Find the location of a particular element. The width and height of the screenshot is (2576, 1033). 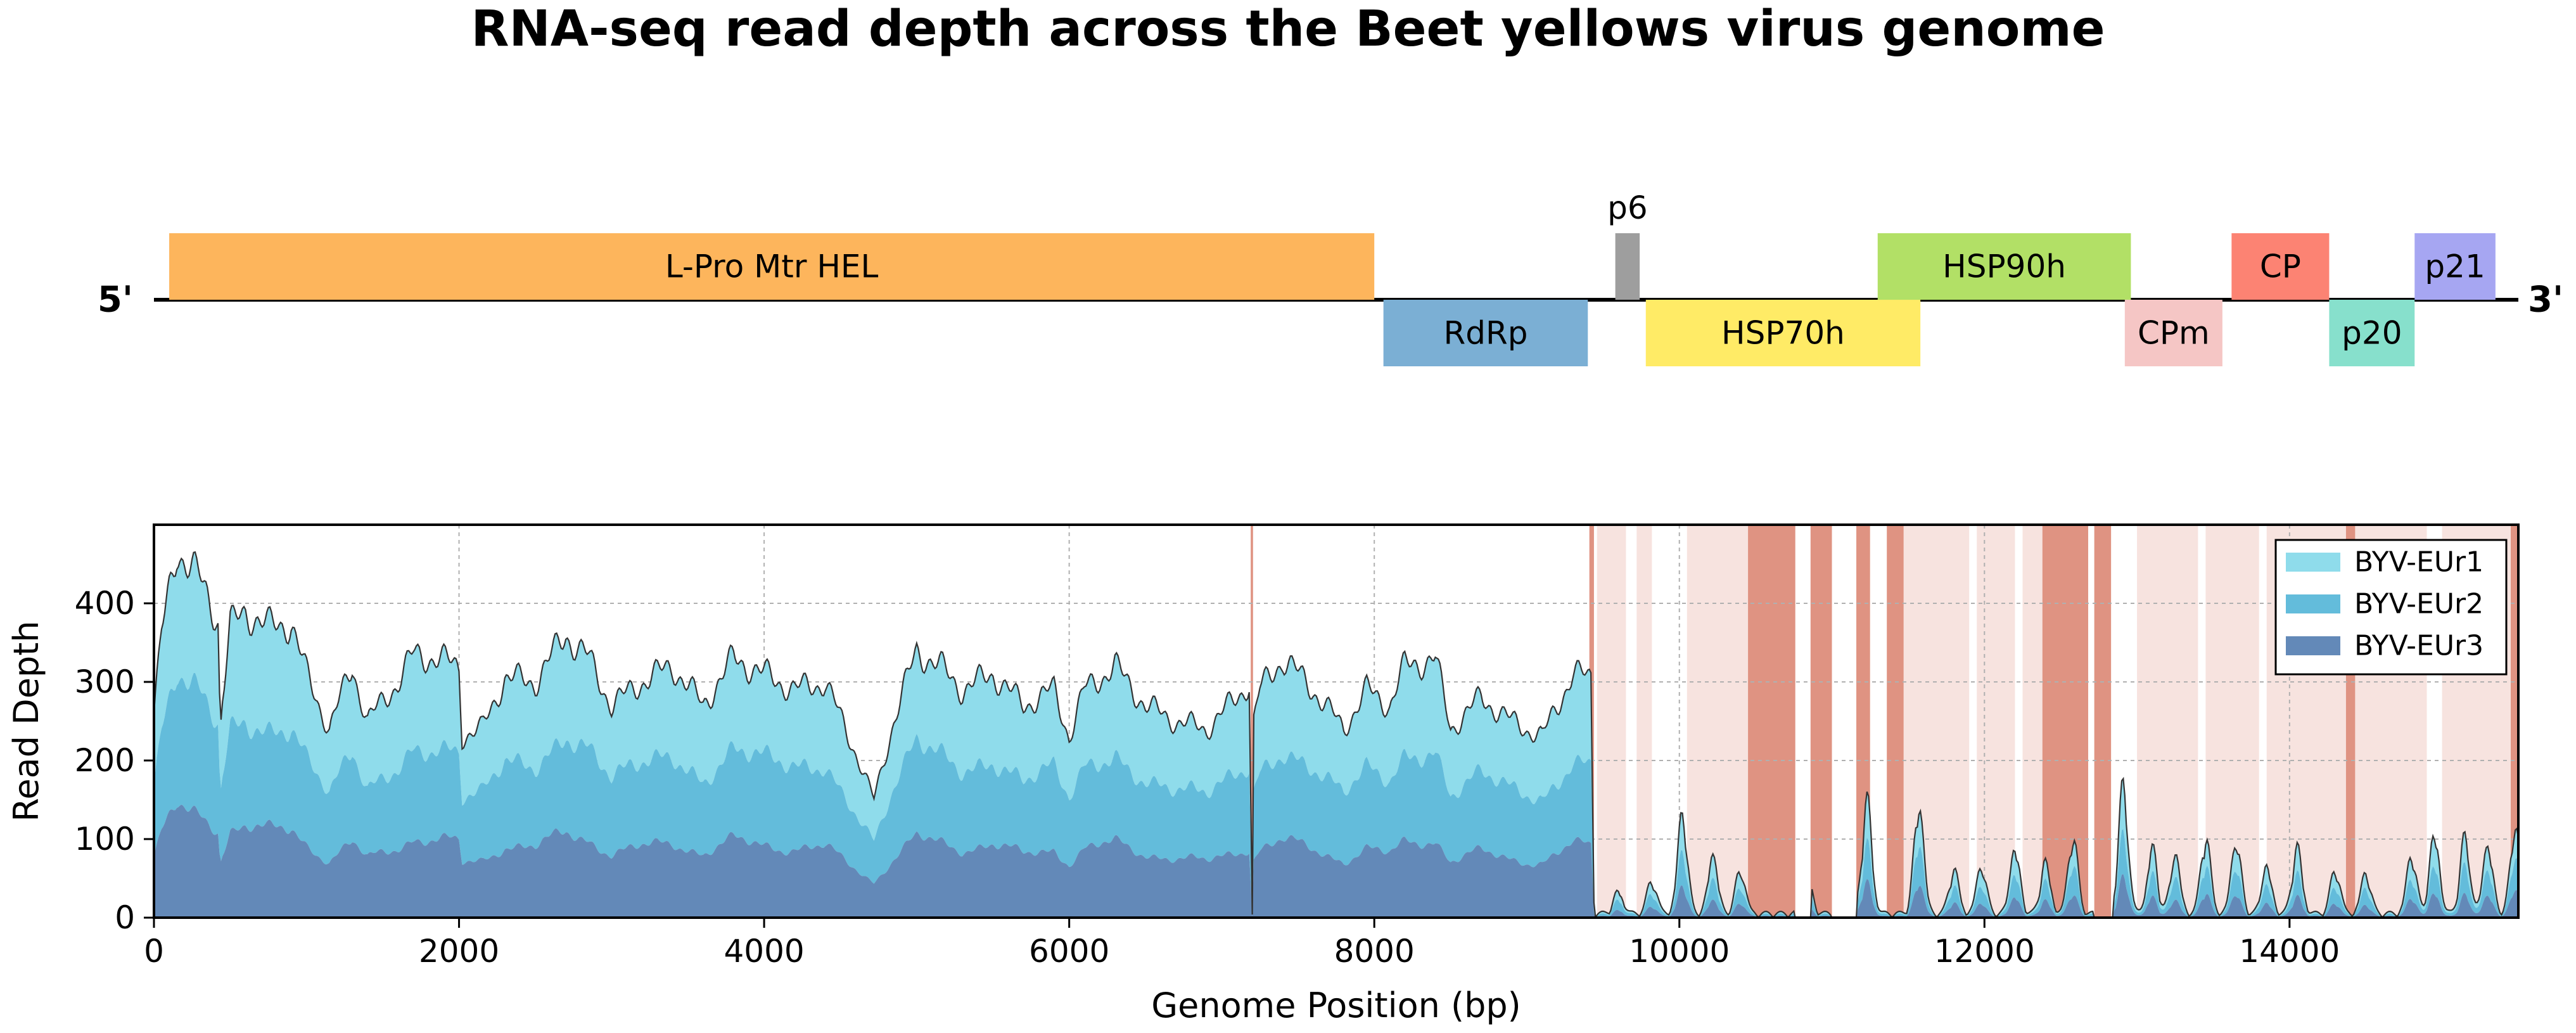

gene-block-l-pro-mtr-hel is located at coordinates (772, 266).